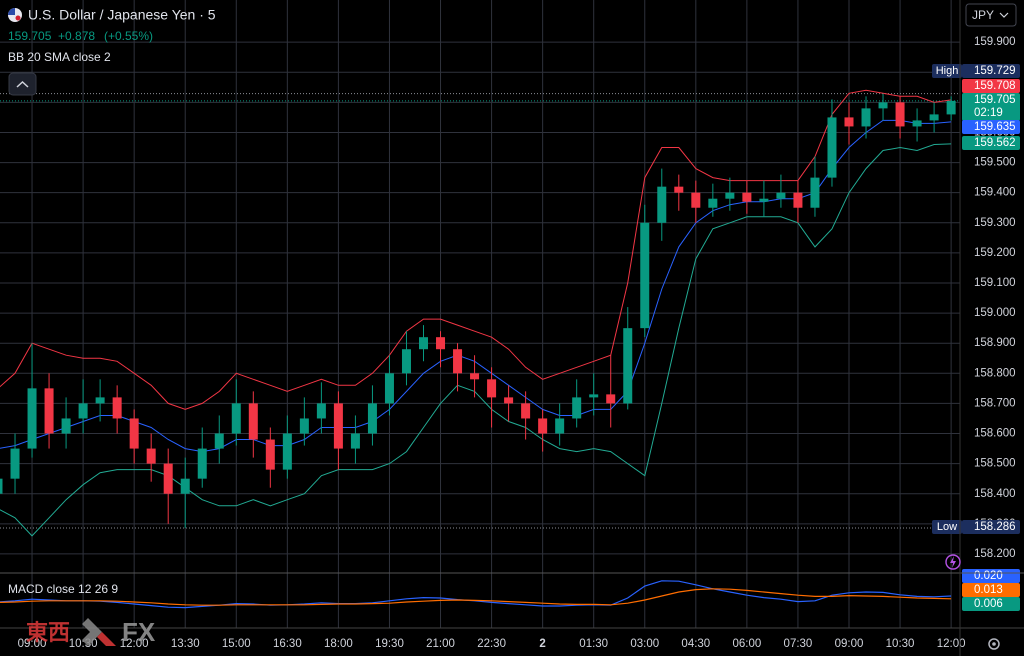 This screenshot has width=1024, height=656. I want to click on x-tick-label: 09:00, so click(849, 644).